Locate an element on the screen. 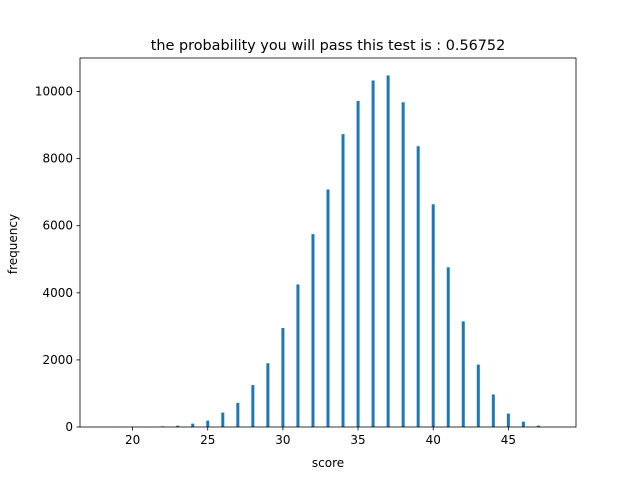 The image size is (640, 484). y-tick-label: 6000 is located at coordinates (57, 226).